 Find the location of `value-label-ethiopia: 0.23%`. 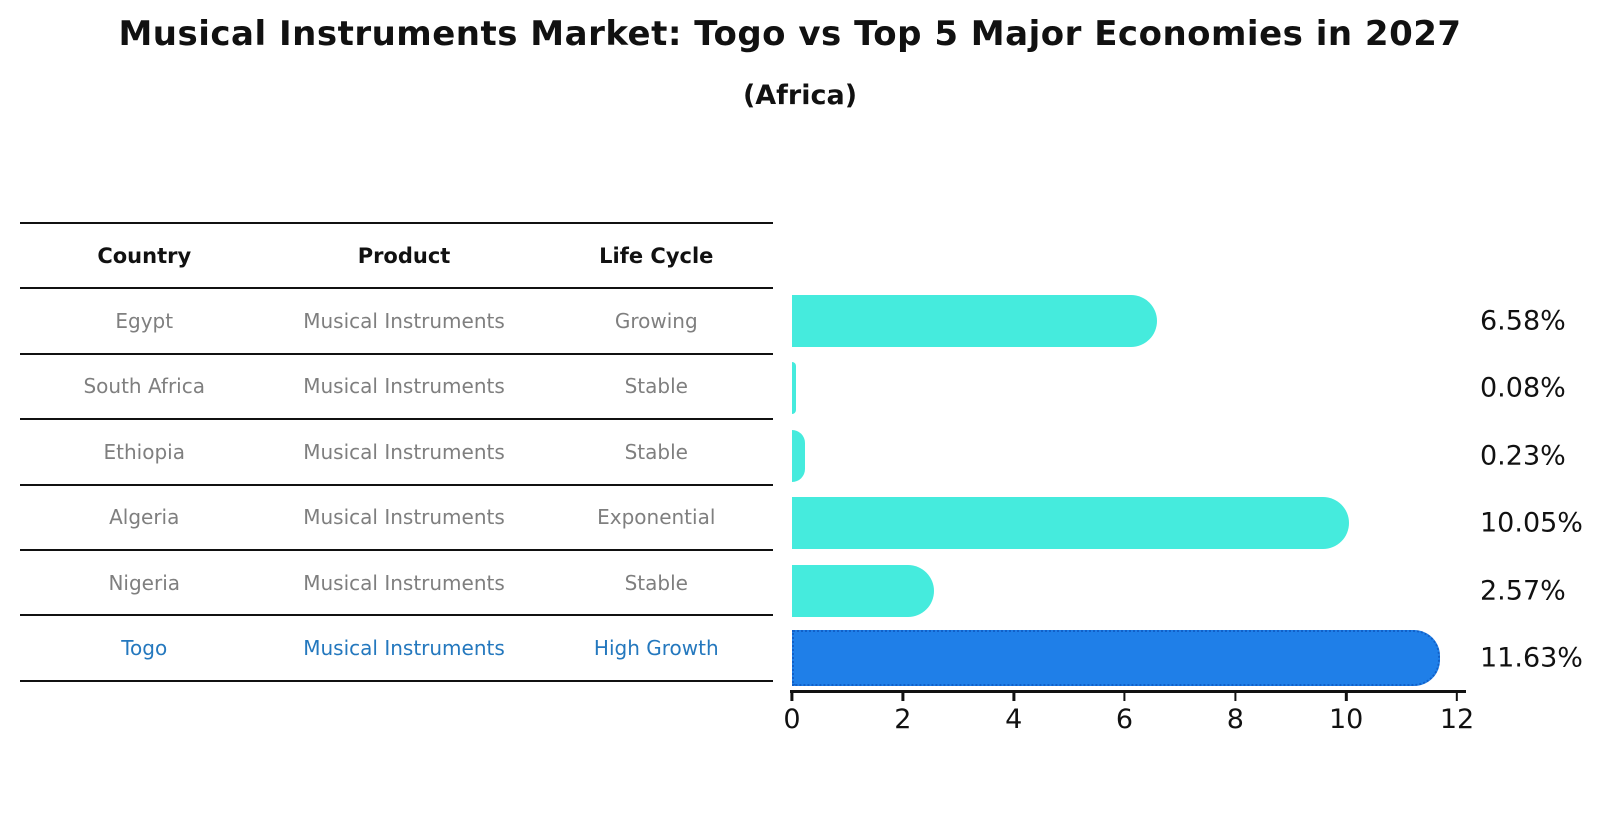

value-label-ethiopia: 0.23% is located at coordinates (1523, 456).